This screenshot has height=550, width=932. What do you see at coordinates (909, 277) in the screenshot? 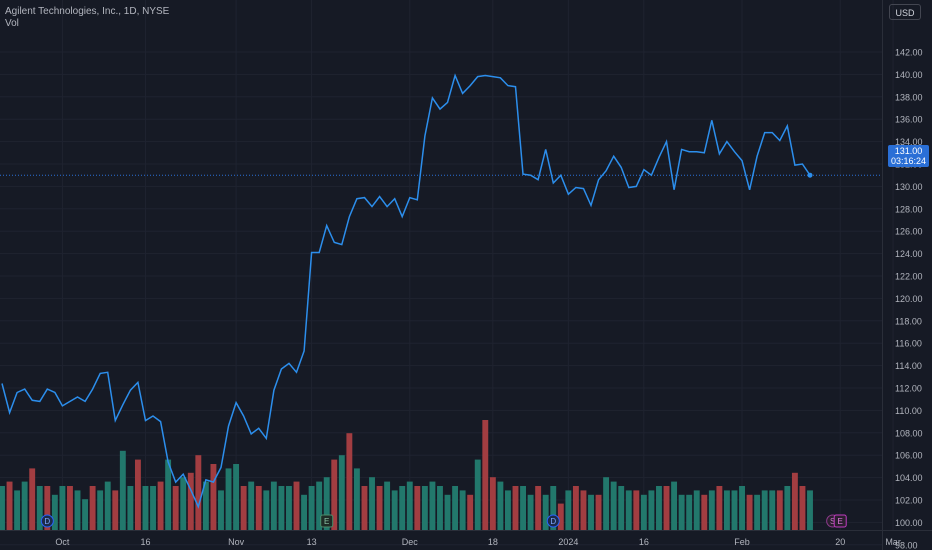
I see `price-tick-label: 122.00` at bounding box center [909, 277].